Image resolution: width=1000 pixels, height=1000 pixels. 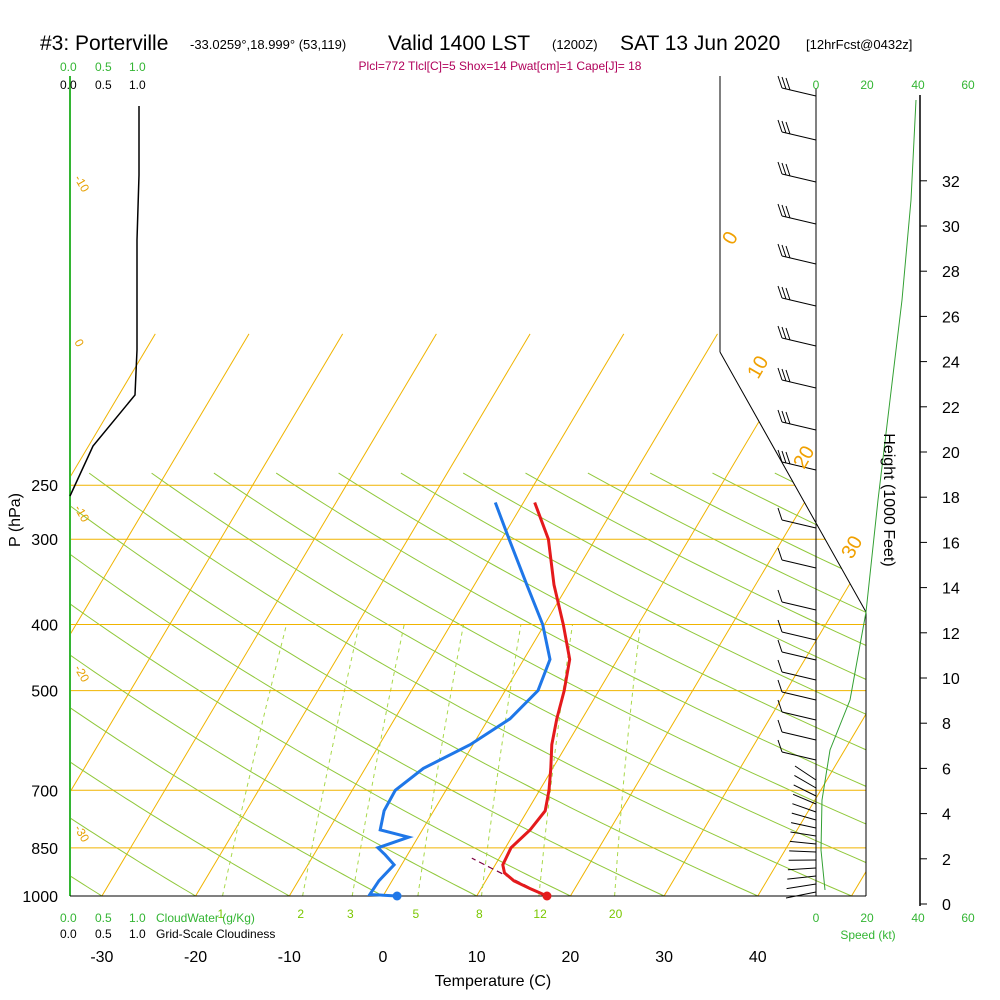 I want to click on station-coords: -33.0259°,18.999° (53,119), so click(x=268, y=44).